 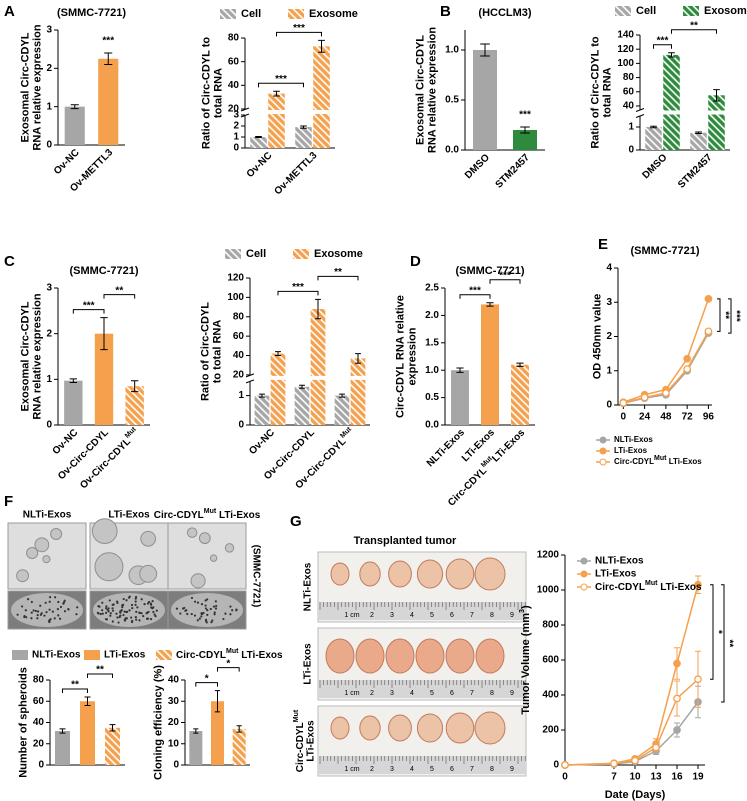 I want to click on x-tick-label: 10, so click(x=635, y=777).